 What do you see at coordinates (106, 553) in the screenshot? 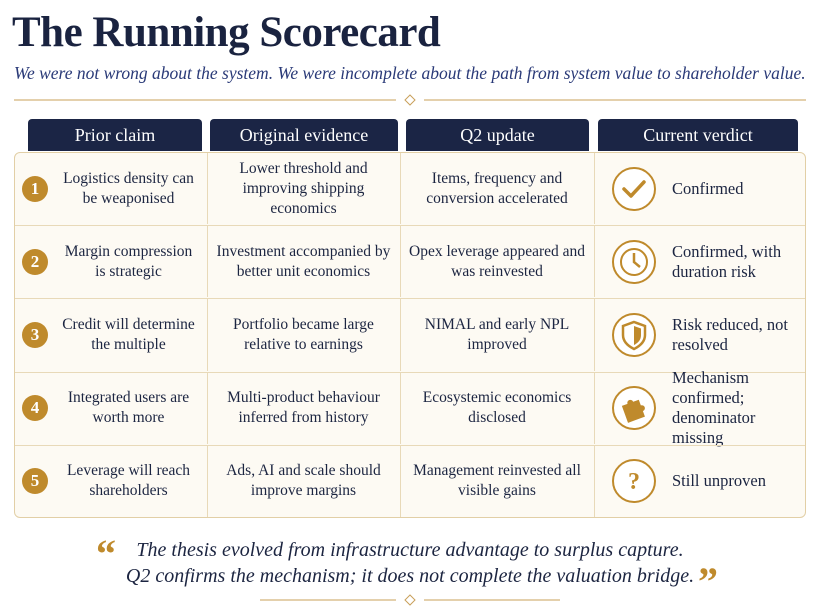
I see `quote-mark: “` at bounding box center [106, 553].